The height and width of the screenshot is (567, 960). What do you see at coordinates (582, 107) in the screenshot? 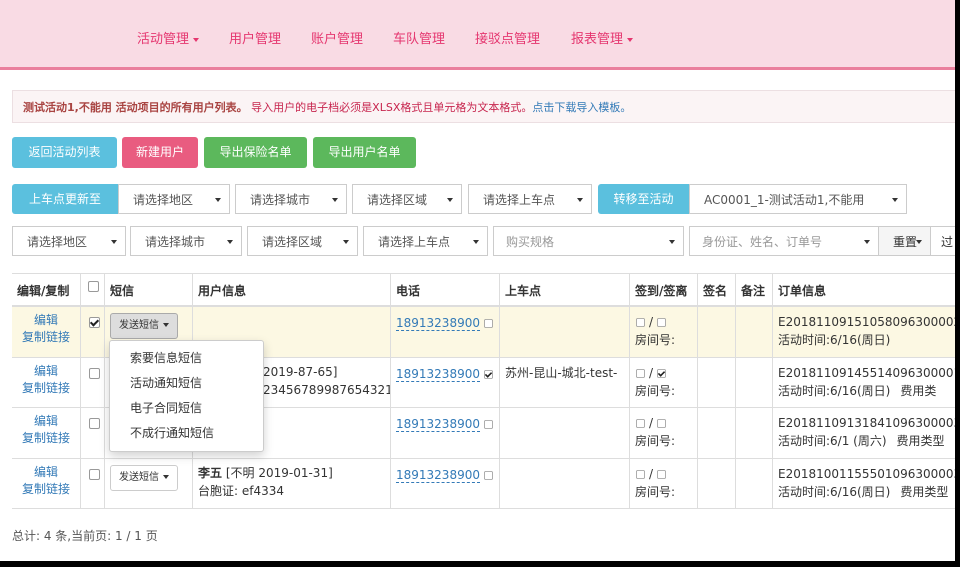
I see `template-link: 点击下载导入模板。` at bounding box center [582, 107].